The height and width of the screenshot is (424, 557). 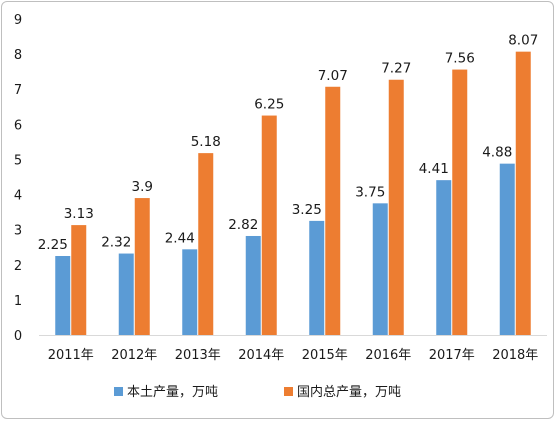 I want to click on legend-swatch-domestic, so click(x=118, y=391).